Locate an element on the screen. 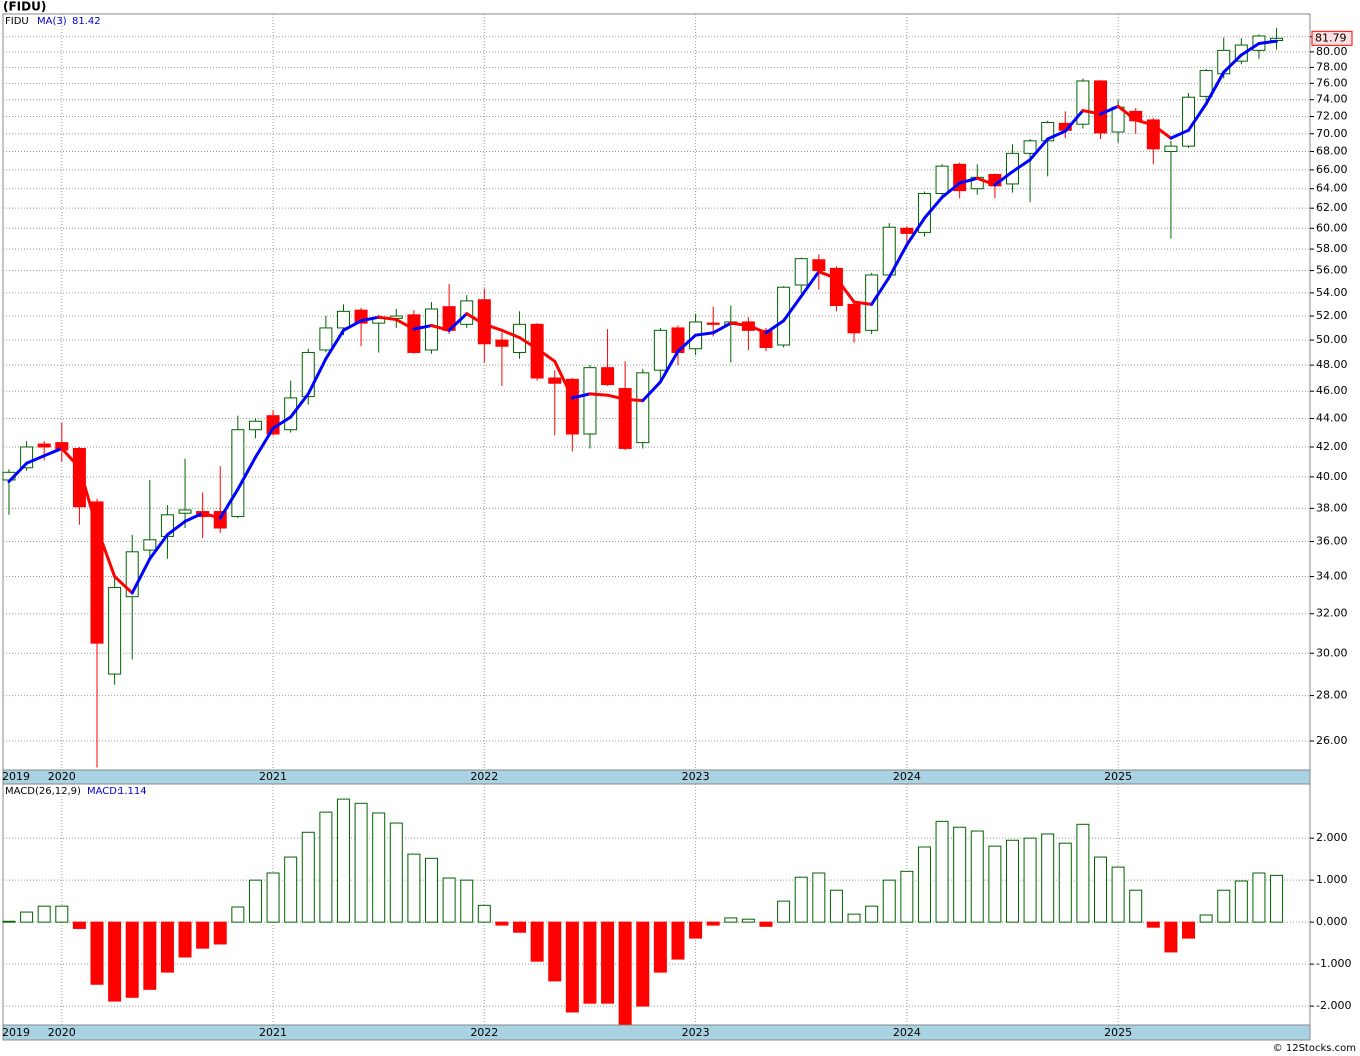 Image resolution: width=1360 pixels, height=1056 pixels. last-price-label: 81.79 is located at coordinates (1331, 37).